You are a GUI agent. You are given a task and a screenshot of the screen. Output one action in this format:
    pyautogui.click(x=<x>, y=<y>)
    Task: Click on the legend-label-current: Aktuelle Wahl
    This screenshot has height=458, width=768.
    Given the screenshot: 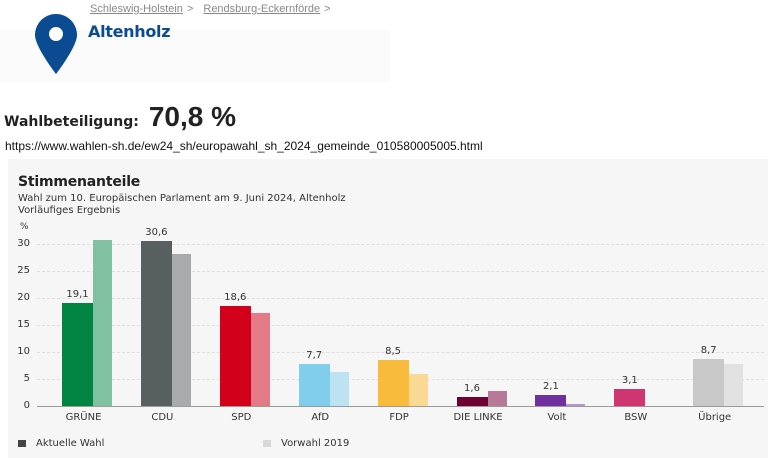 What is the action you would take?
    pyautogui.click(x=70, y=443)
    